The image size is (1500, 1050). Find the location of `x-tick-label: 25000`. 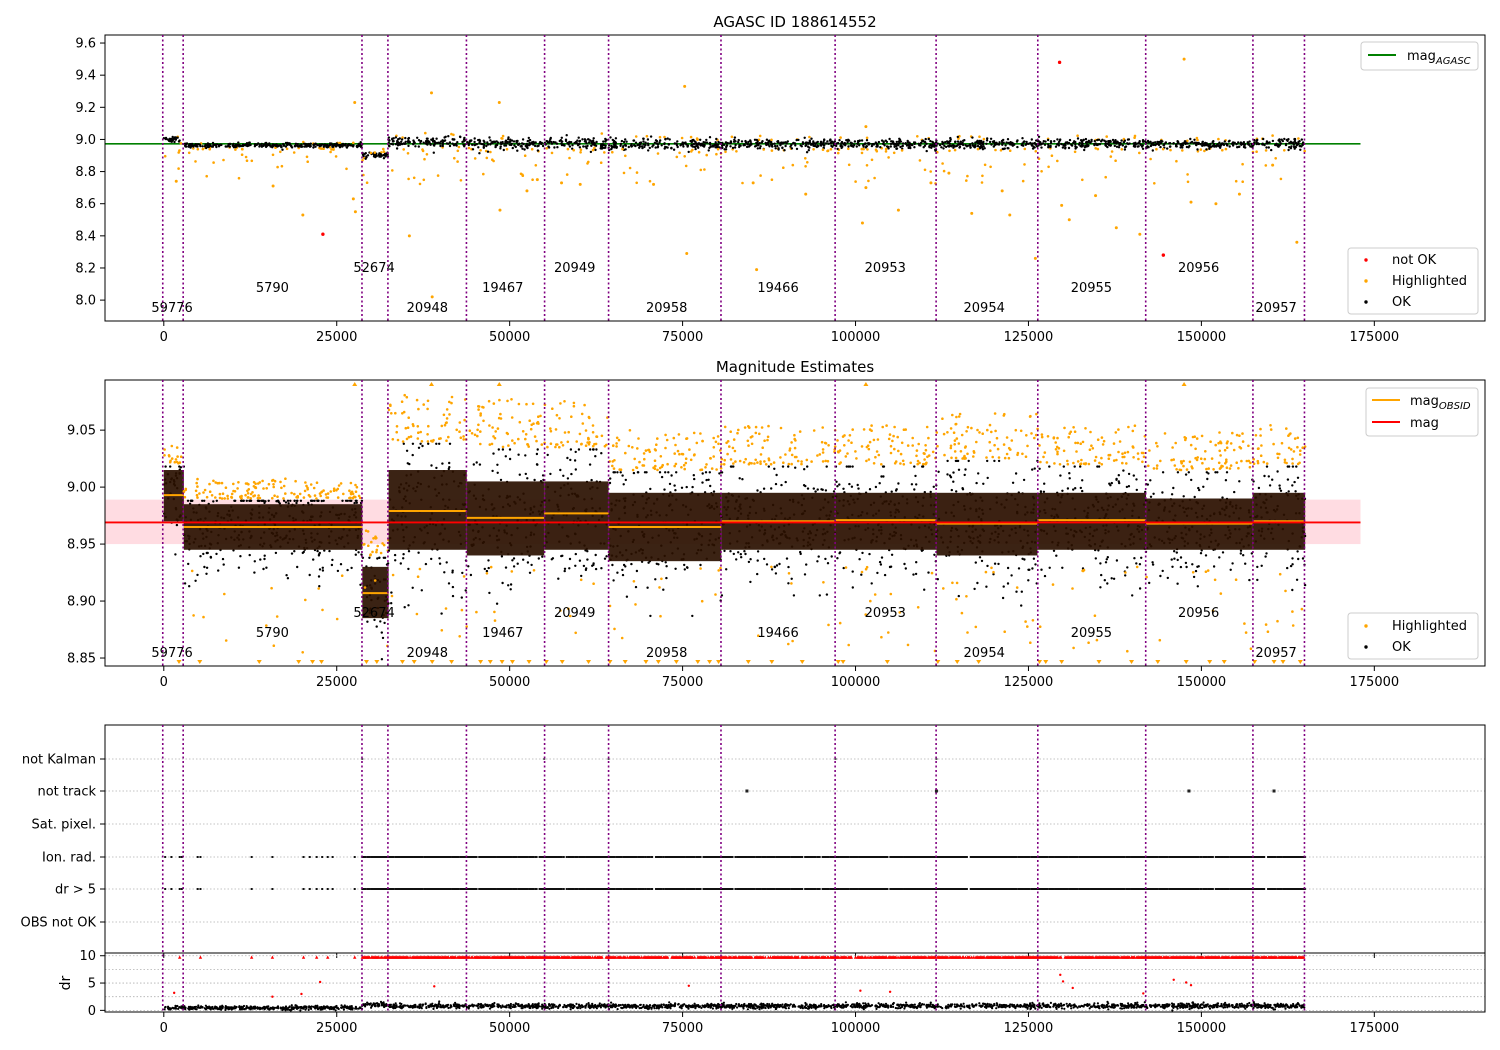

x-tick-label: 25000 is located at coordinates (336, 337).